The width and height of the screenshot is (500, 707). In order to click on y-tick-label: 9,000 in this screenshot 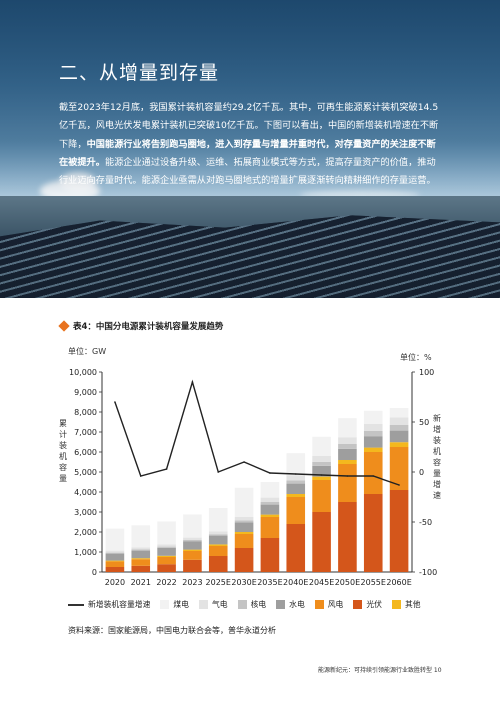, I will do `click(85, 392)`.